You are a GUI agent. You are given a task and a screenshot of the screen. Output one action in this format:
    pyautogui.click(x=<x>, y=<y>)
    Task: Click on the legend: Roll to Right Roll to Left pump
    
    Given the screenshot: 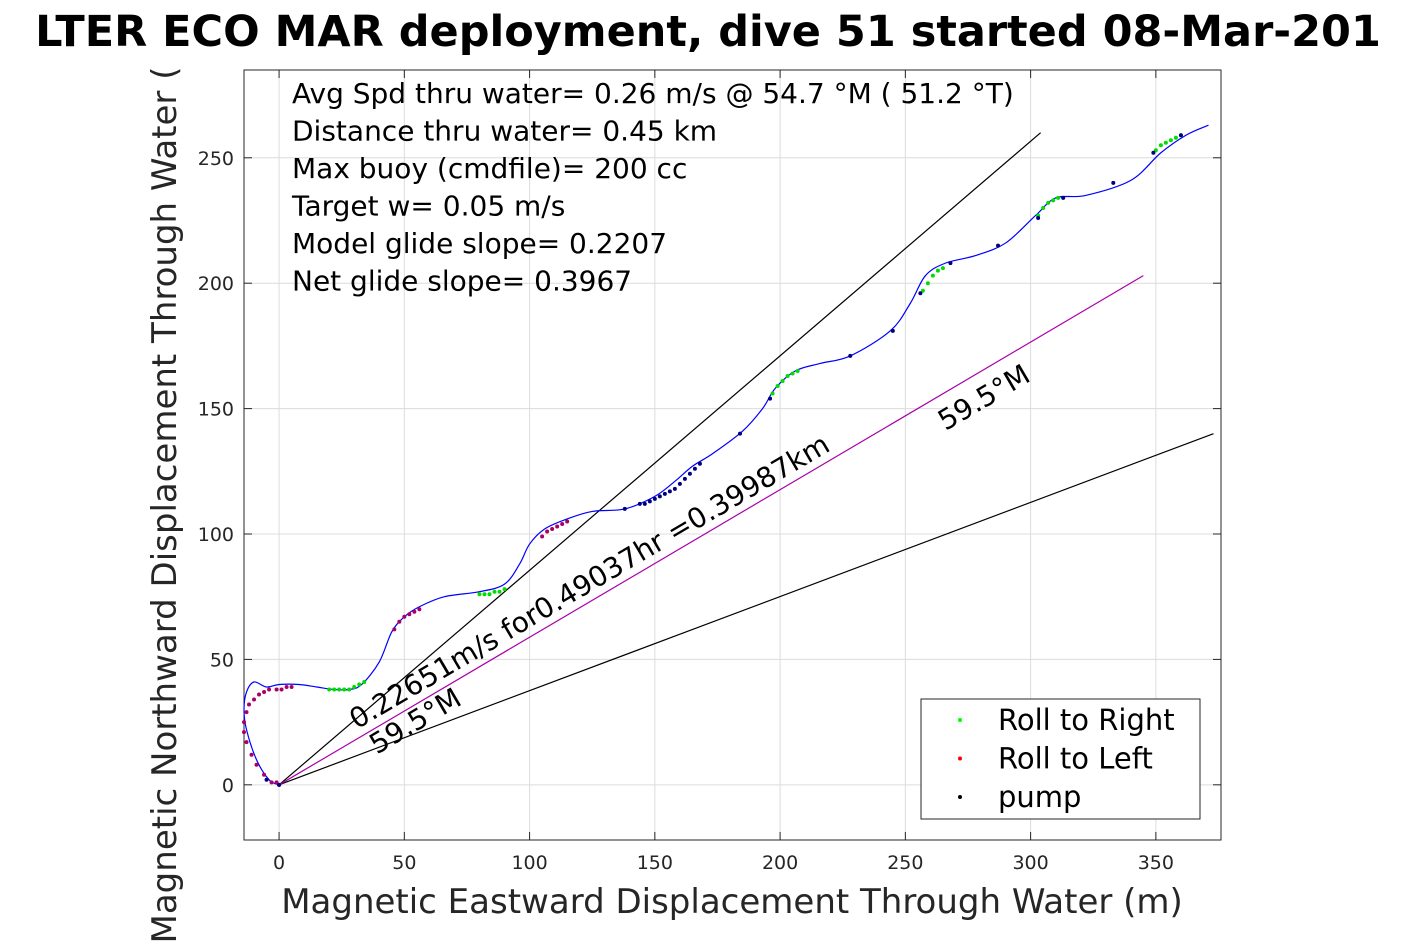 What is the action you would take?
    pyautogui.click(x=1060, y=759)
    